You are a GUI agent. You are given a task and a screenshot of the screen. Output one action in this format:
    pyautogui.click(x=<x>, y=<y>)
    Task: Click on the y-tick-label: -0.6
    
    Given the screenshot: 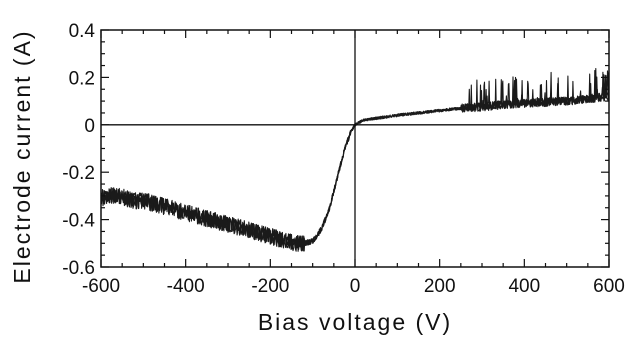 What is the action you would take?
    pyautogui.click(x=78, y=268)
    